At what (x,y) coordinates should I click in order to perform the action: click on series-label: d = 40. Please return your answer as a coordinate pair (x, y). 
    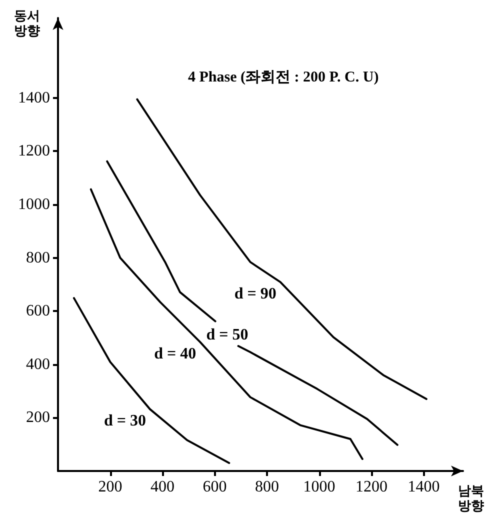
    Looking at the image, I should click on (175, 354).